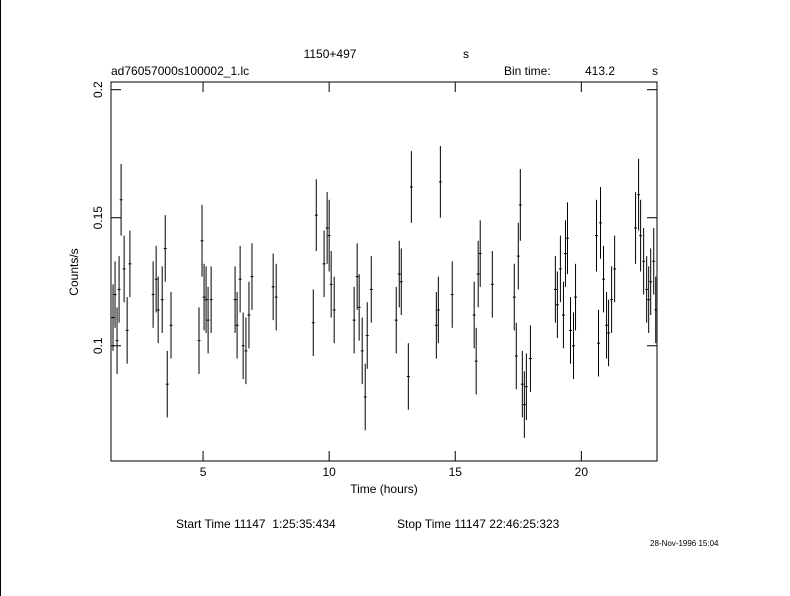  What do you see at coordinates (74, 271) in the screenshot?
I see `y-axis-title: Counts/s` at bounding box center [74, 271].